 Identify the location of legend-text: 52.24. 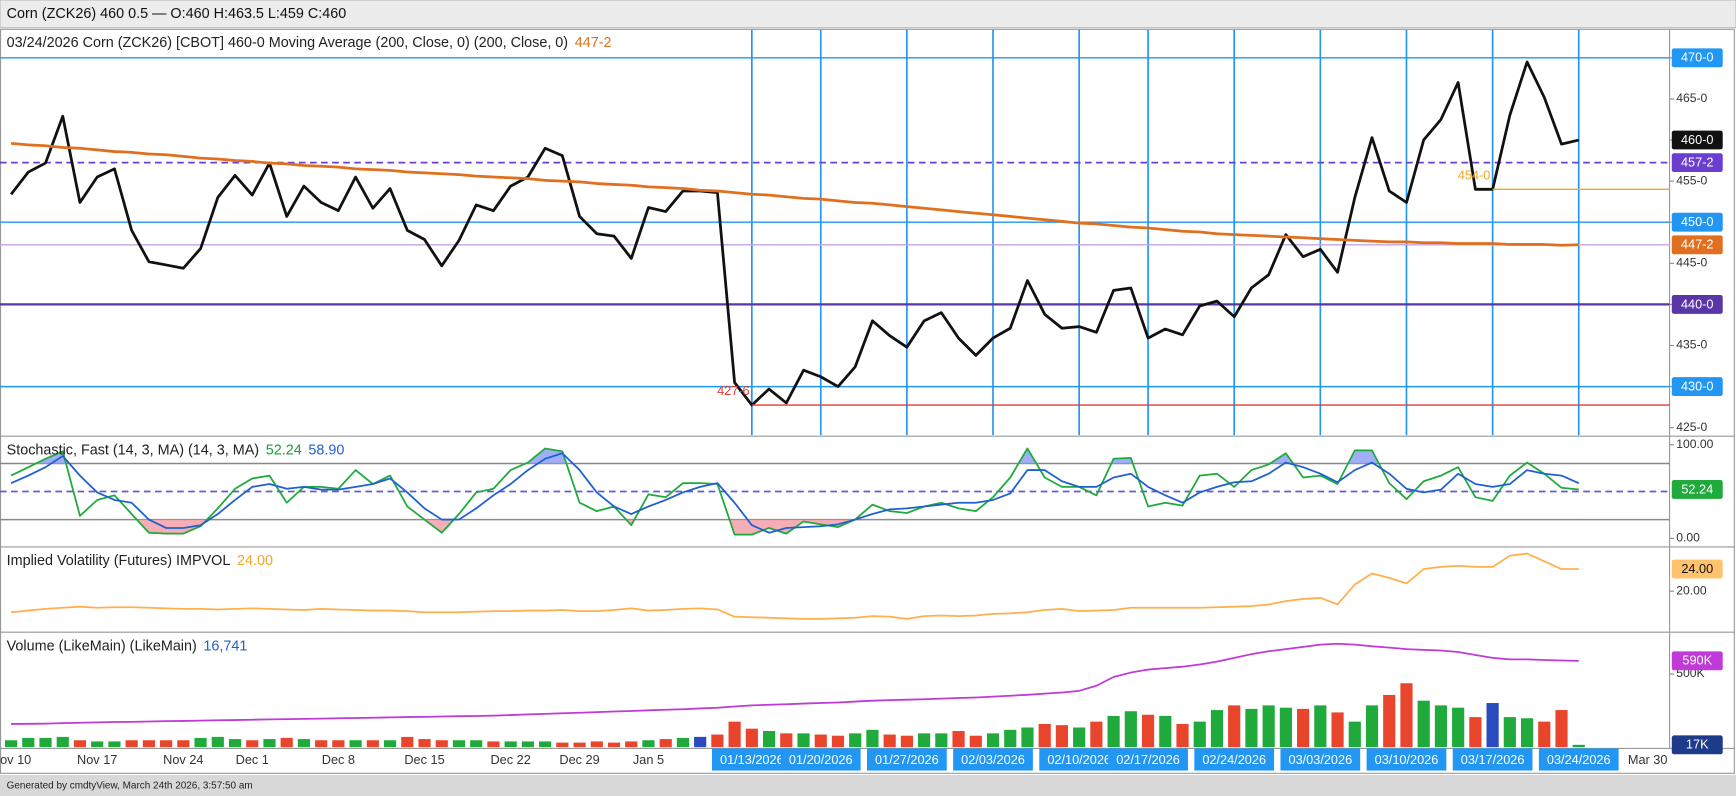
(284, 450).